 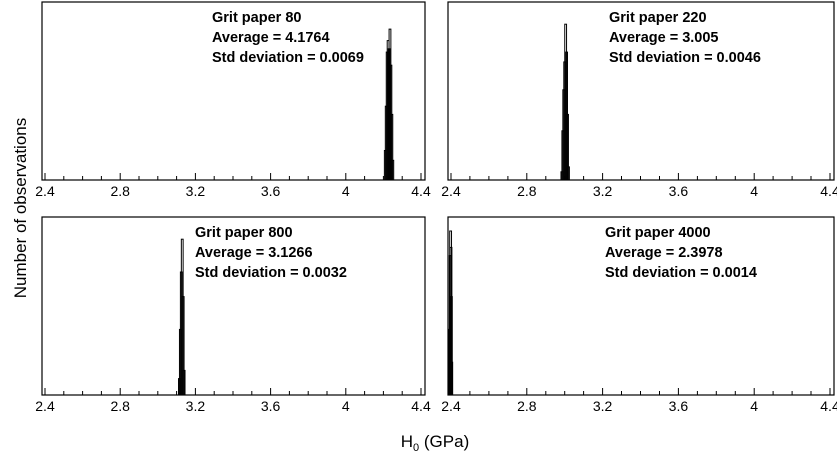 What do you see at coordinates (271, 273) in the screenshot?
I see `annotation-std: Std deviation = 0.0032` at bounding box center [271, 273].